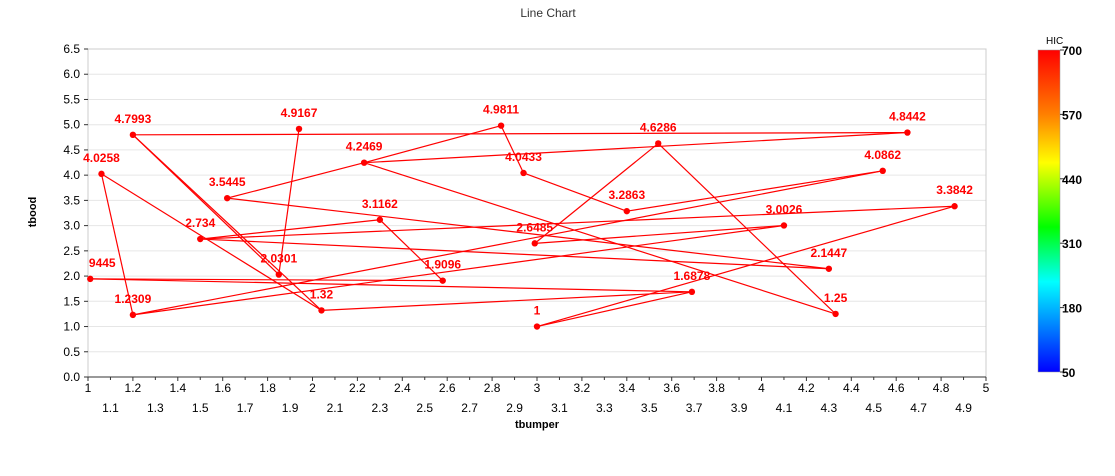 The image size is (1115, 476). What do you see at coordinates (784, 408) in the screenshot?
I see `x-minor-tick-label: 4.1` at bounding box center [784, 408].